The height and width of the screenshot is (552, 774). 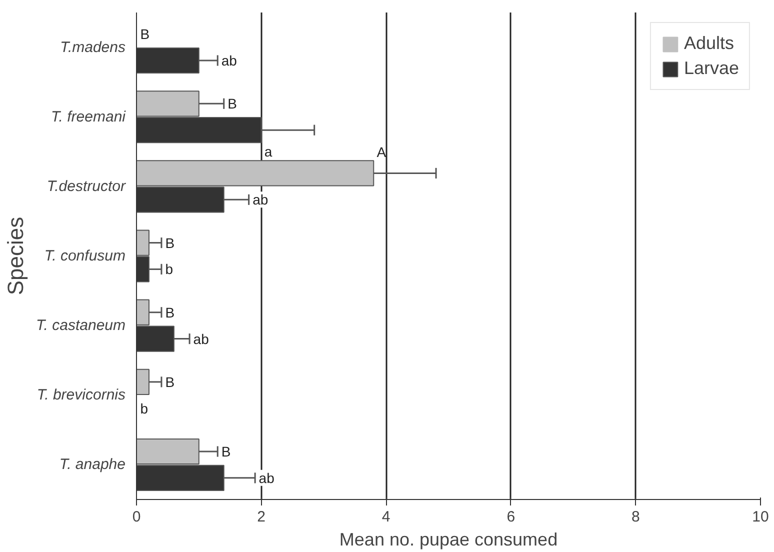 What do you see at coordinates (15, 256) in the screenshot?
I see `y-axis-title: Species` at bounding box center [15, 256].